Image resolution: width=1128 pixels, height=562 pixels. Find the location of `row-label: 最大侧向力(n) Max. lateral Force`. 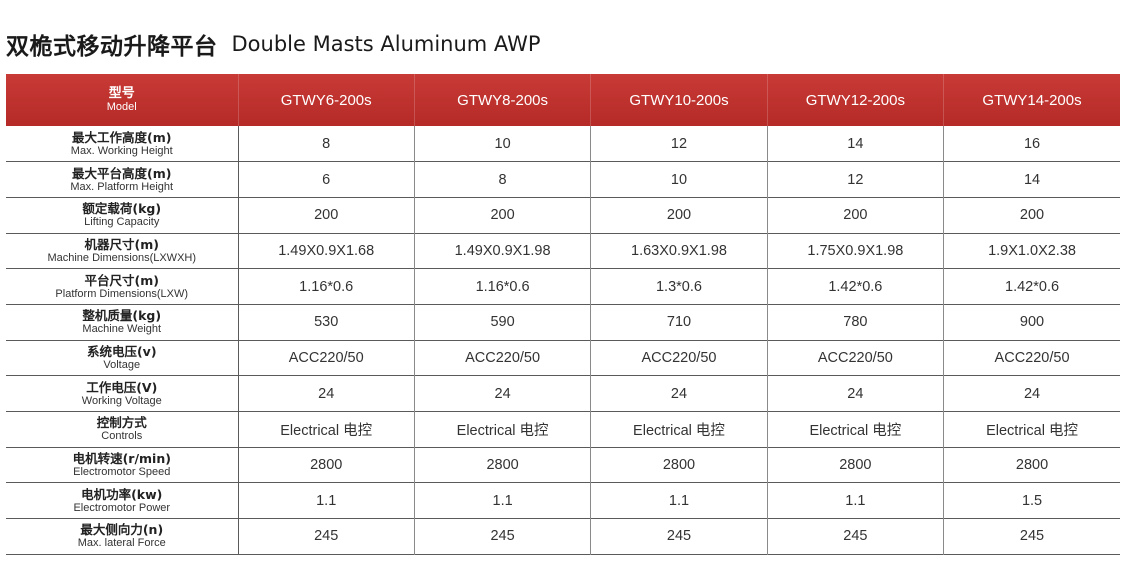

row-label: 最大侧向力(n) Max. lateral Force is located at coordinates (122, 536).